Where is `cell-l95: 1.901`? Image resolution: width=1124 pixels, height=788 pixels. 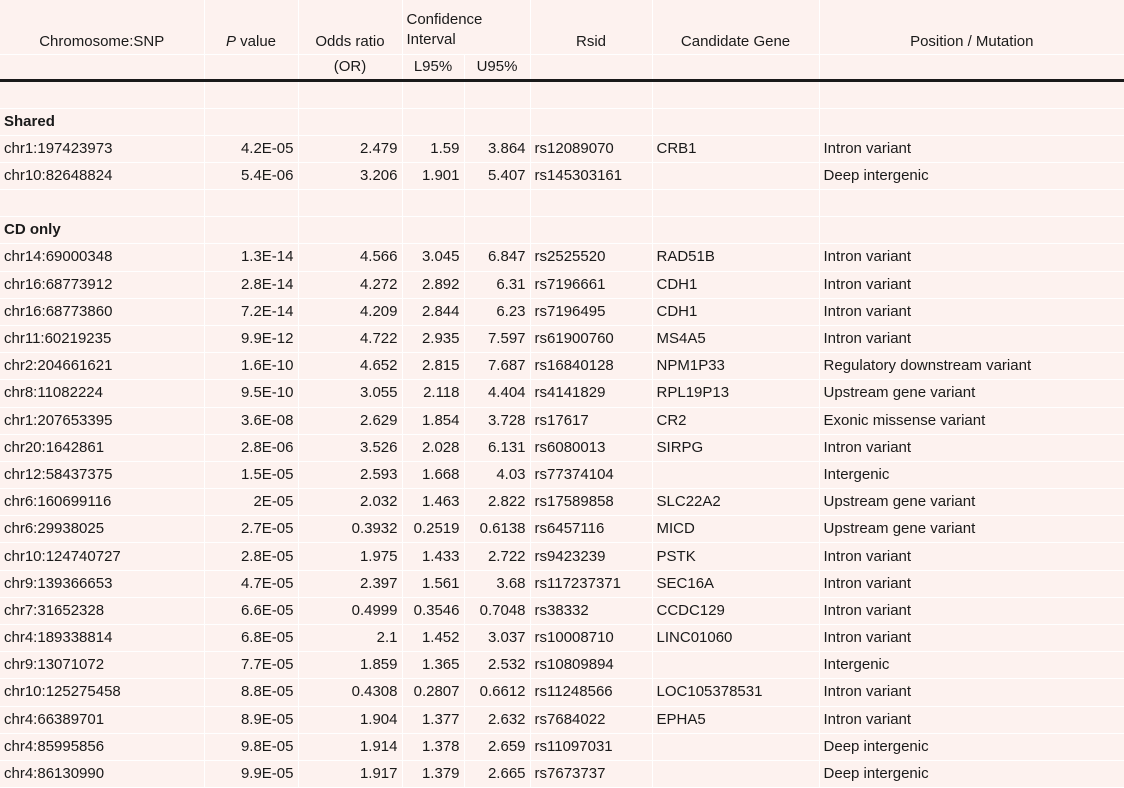 cell-l95: 1.901 is located at coordinates (432, 176).